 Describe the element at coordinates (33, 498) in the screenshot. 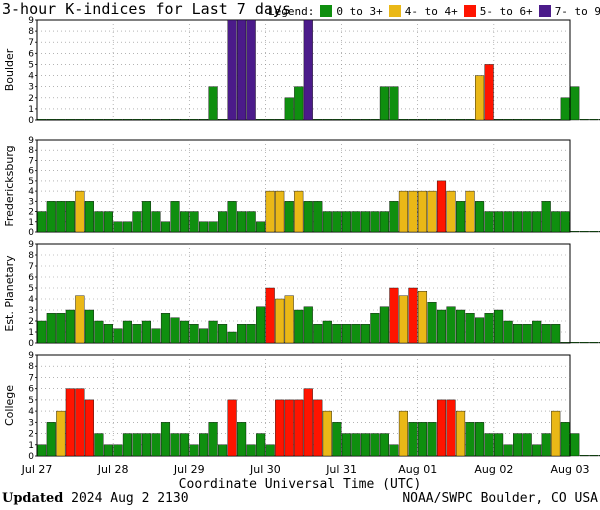

I see `updated-label: Updated` at that location.